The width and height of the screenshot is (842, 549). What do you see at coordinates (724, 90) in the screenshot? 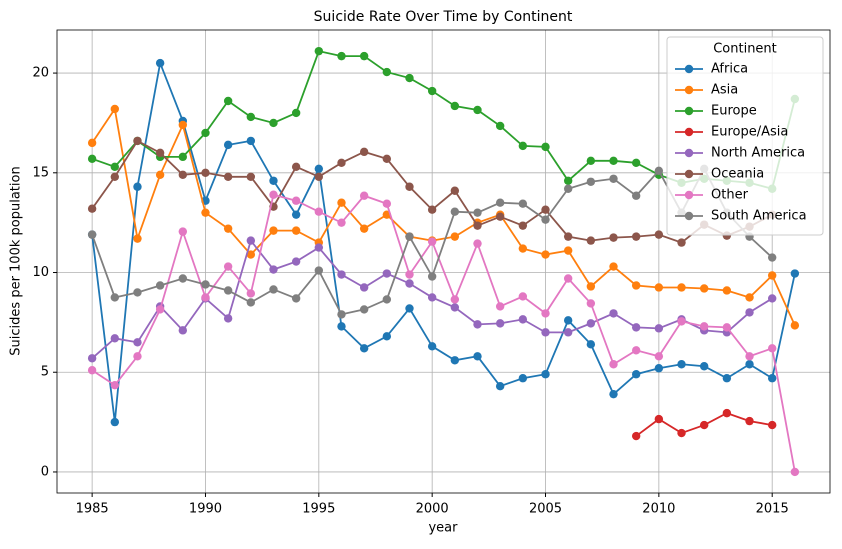
I see `legend-label: Asia` at bounding box center [724, 90].